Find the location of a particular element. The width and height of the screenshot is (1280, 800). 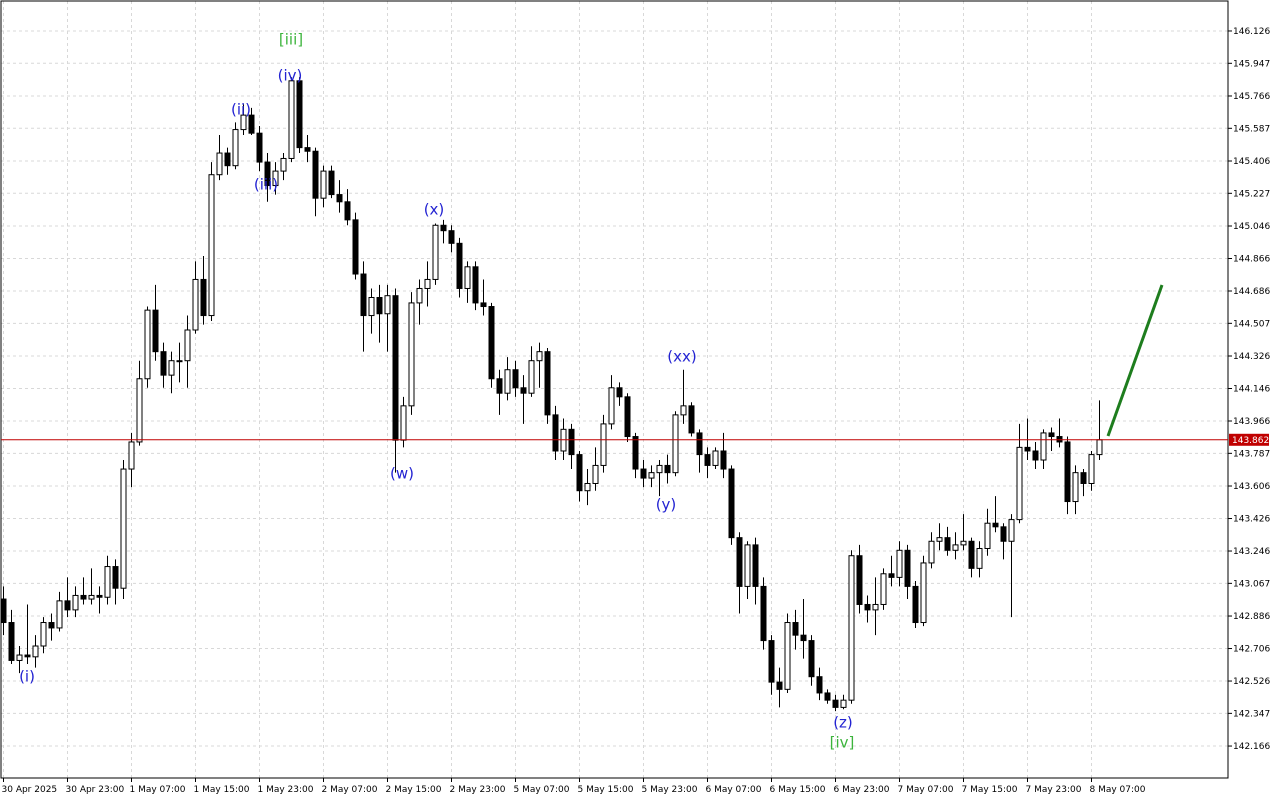

x-tick-label: 30 Apr 2025 is located at coordinates (30, 790).